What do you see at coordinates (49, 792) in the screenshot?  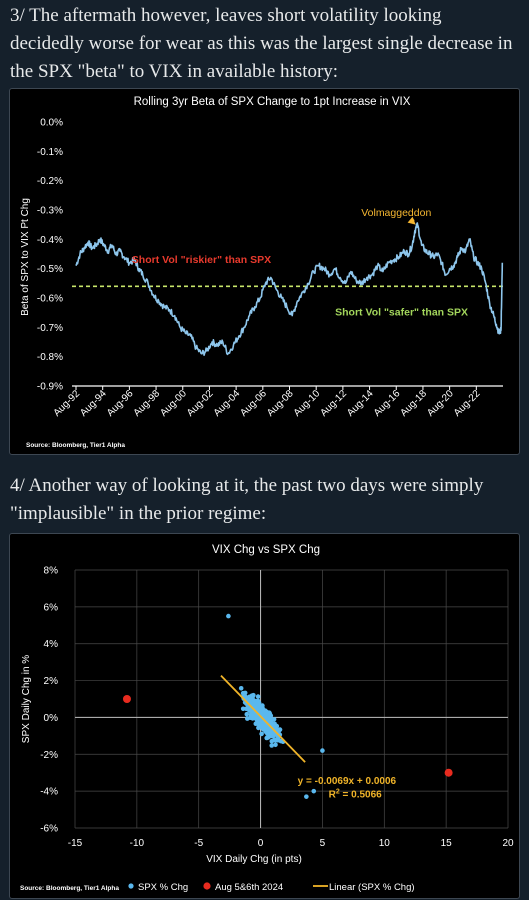 I see `y-tick-label: -4%` at bounding box center [49, 792].